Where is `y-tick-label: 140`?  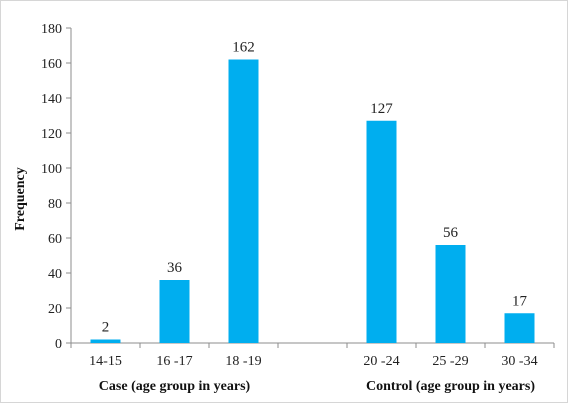
y-tick-label: 140 is located at coordinates (51, 99).